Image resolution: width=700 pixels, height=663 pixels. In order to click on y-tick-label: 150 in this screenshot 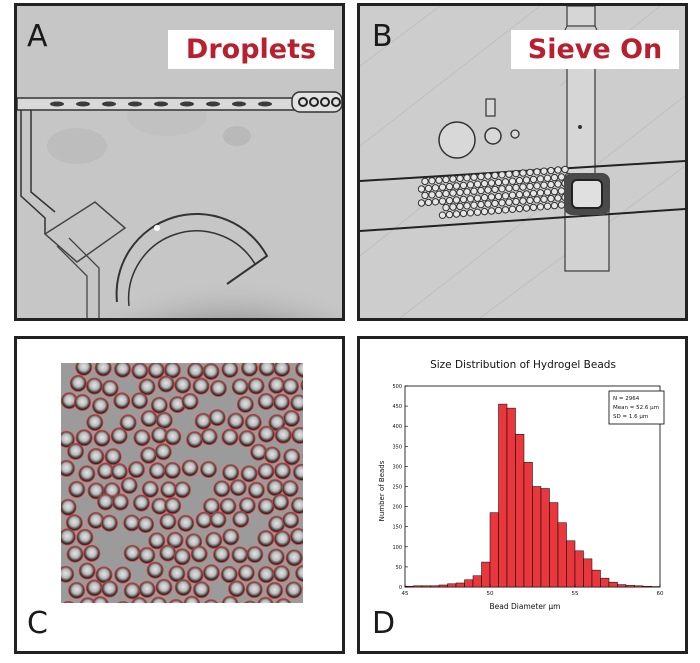, I will do `click(397, 528)`.